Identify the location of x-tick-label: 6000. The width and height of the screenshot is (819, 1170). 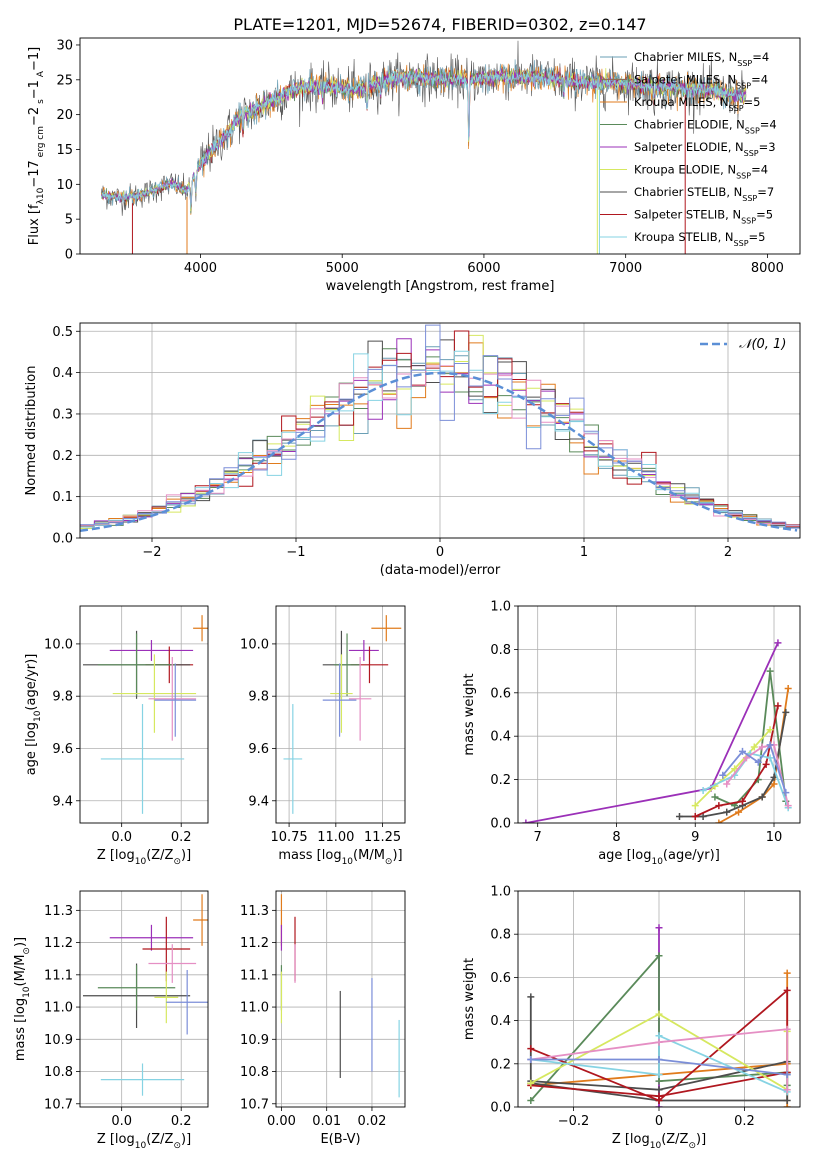
(483, 268).